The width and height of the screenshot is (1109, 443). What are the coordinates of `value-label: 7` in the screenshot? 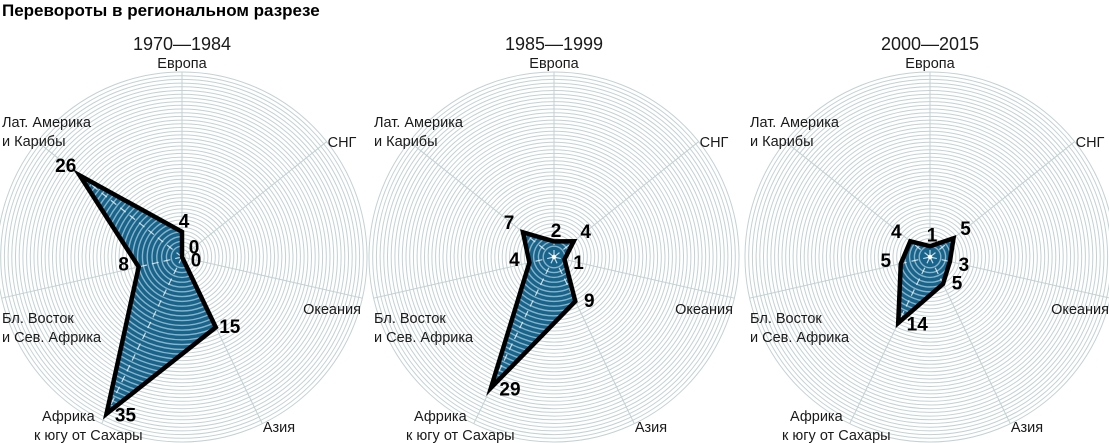 It's located at (509, 223).